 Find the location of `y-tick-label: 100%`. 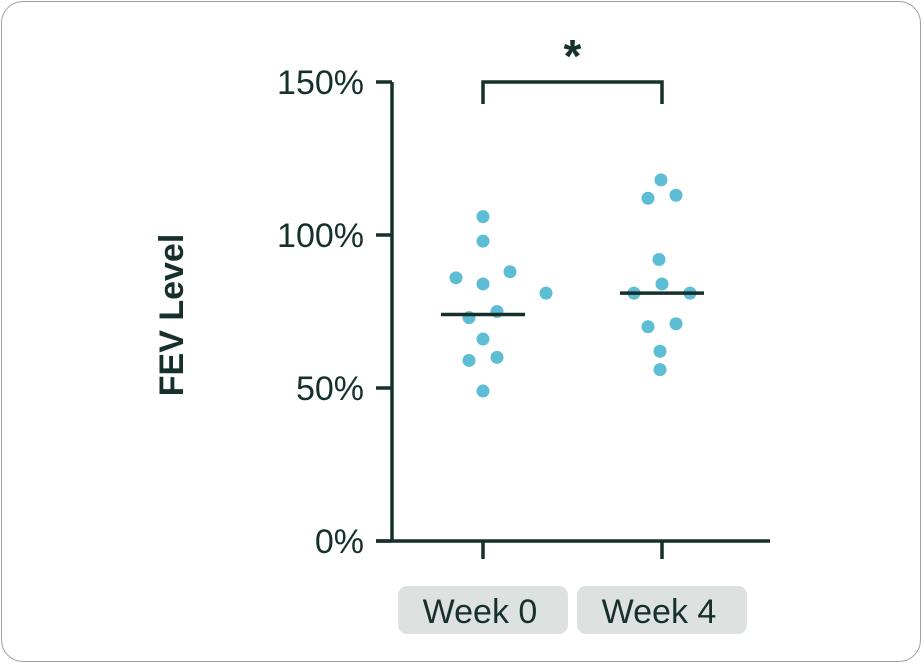

y-tick-label: 100% is located at coordinates (320, 236).